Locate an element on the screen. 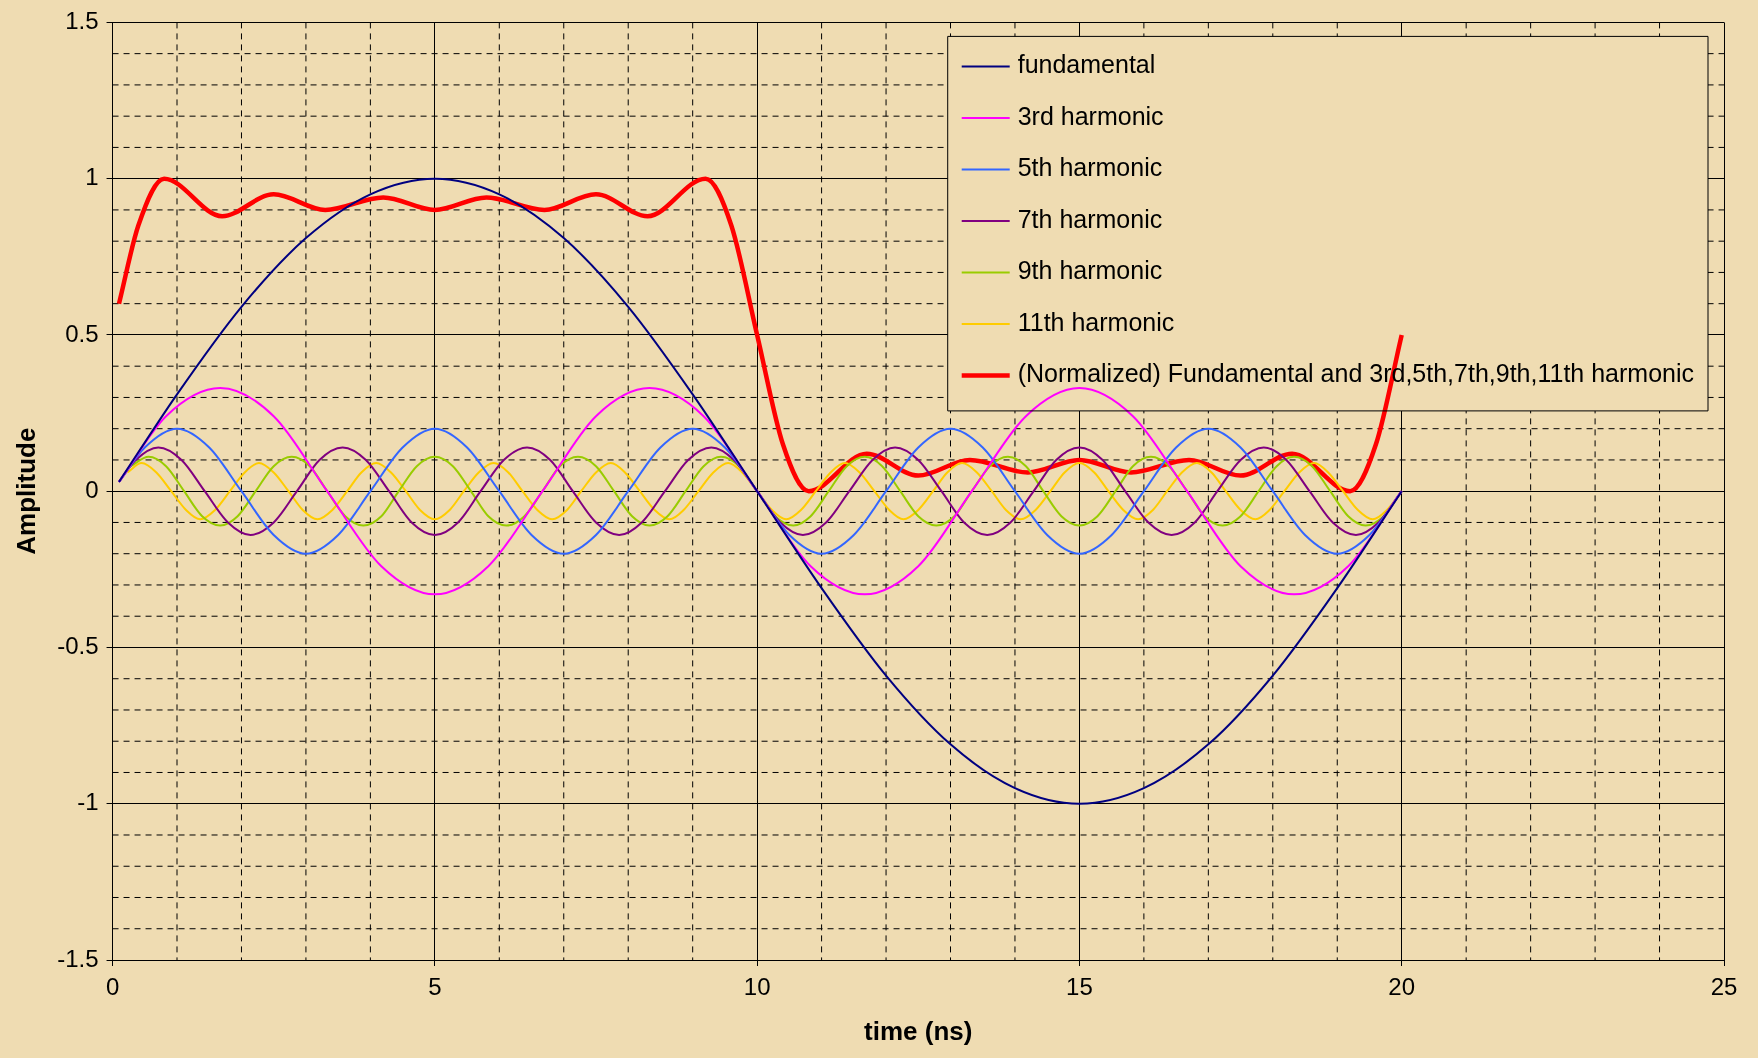  y-tick-label: -0.5 is located at coordinates (78, 646).